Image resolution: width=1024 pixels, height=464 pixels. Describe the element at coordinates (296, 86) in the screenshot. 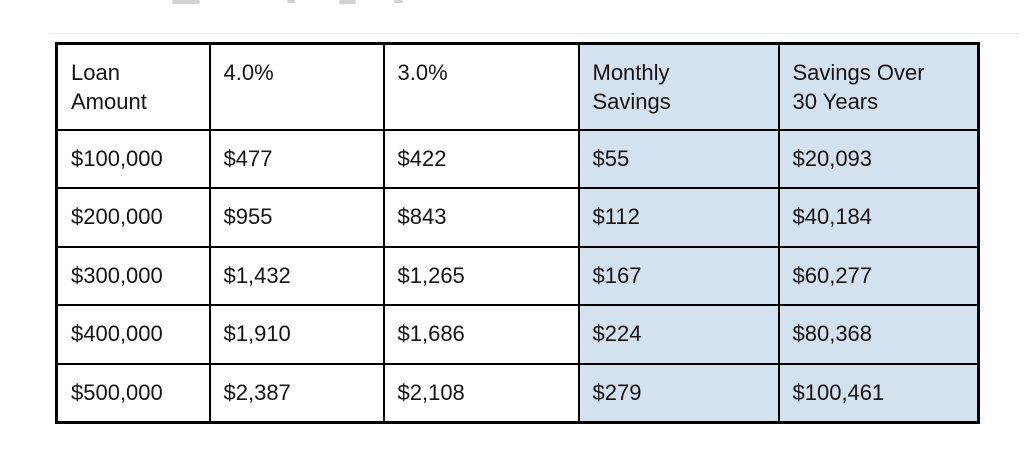

I see `header-cell: 4.0%` at that location.